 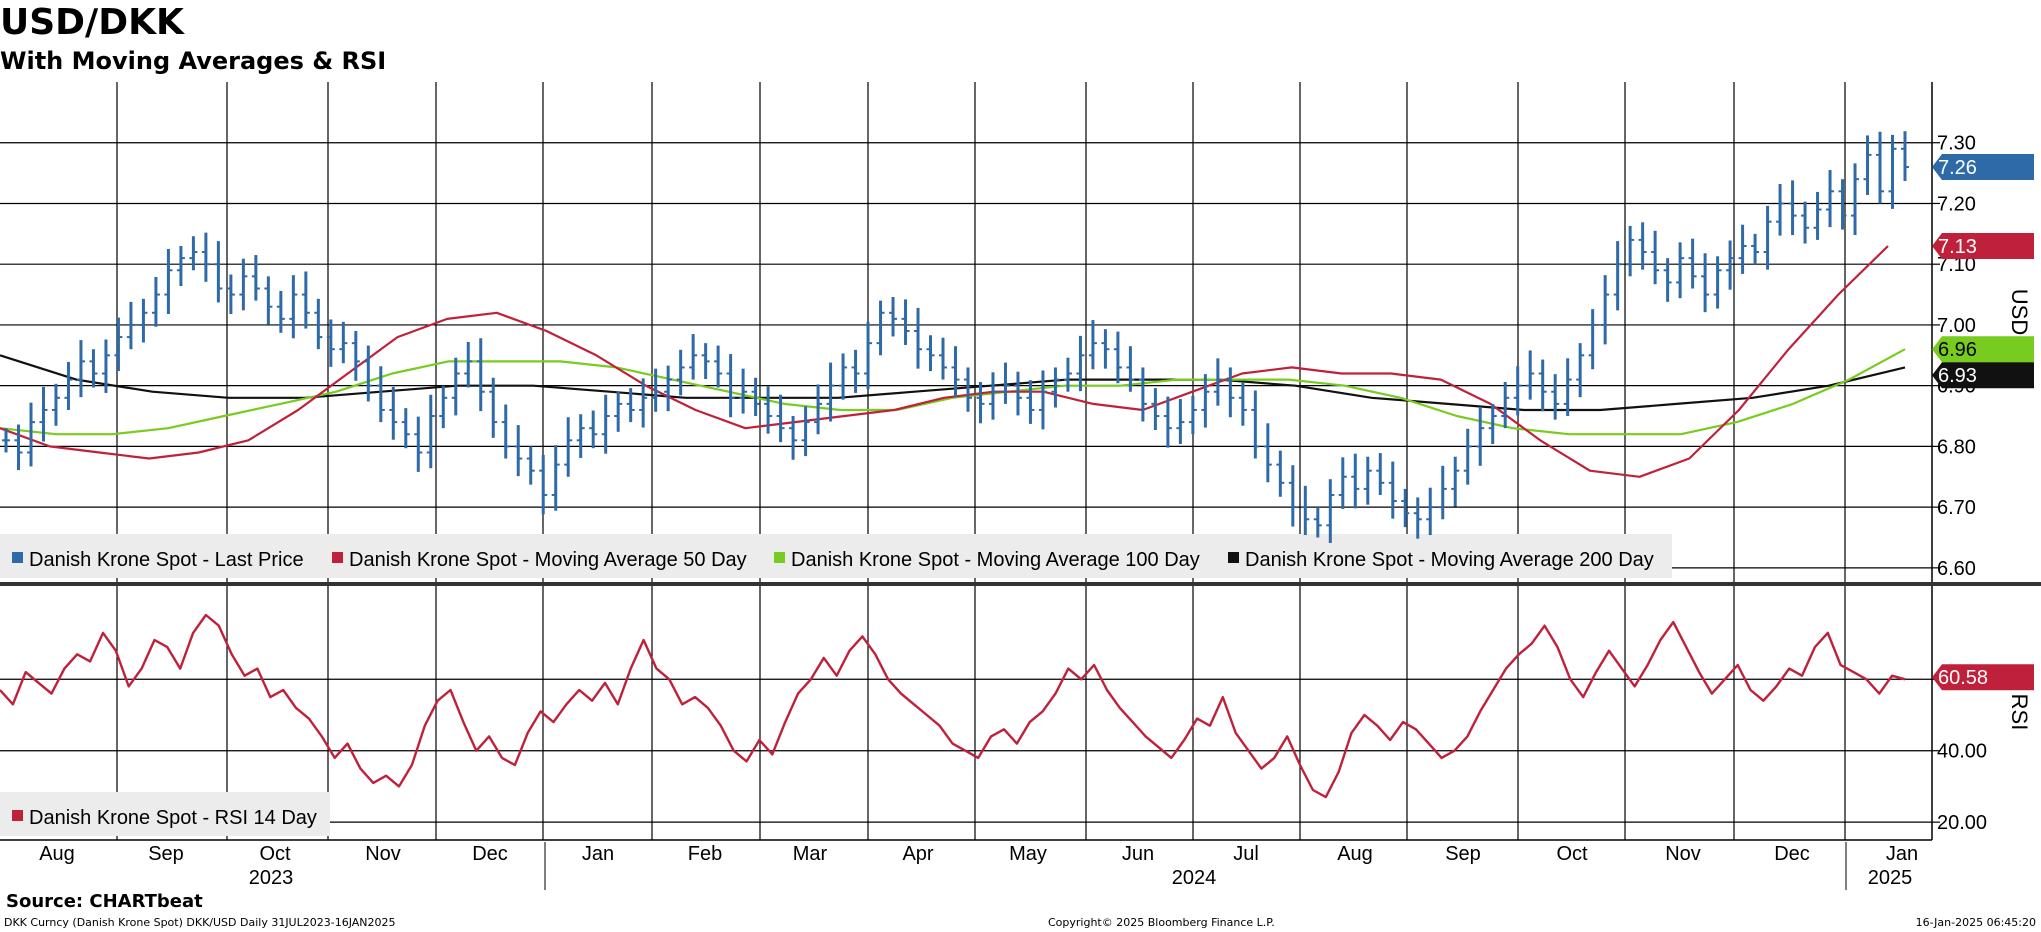 What do you see at coordinates (1975, 922) in the screenshot?
I see `timestamp: 16-Jan-2025 06:45:20` at bounding box center [1975, 922].